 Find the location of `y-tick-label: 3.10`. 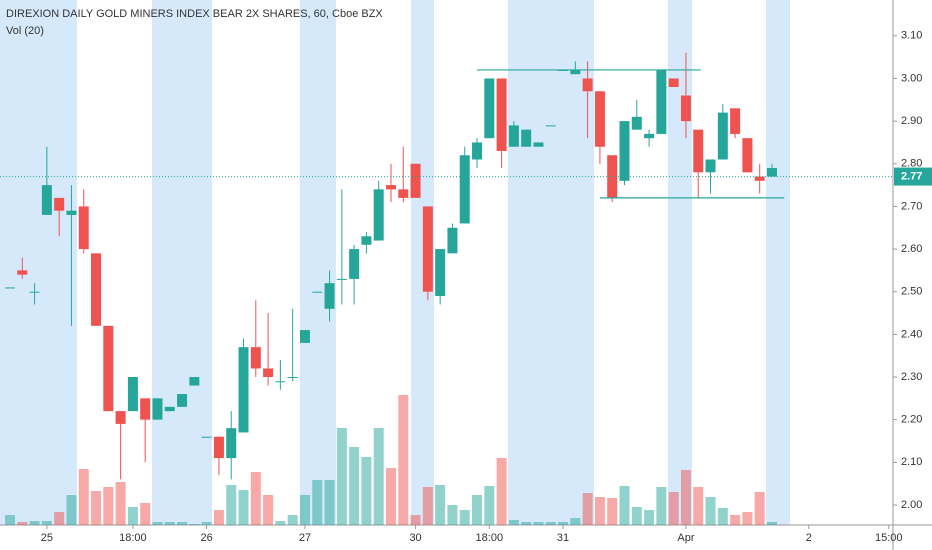

y-tick-label: 3.10 is located at coordinates (911, 36).